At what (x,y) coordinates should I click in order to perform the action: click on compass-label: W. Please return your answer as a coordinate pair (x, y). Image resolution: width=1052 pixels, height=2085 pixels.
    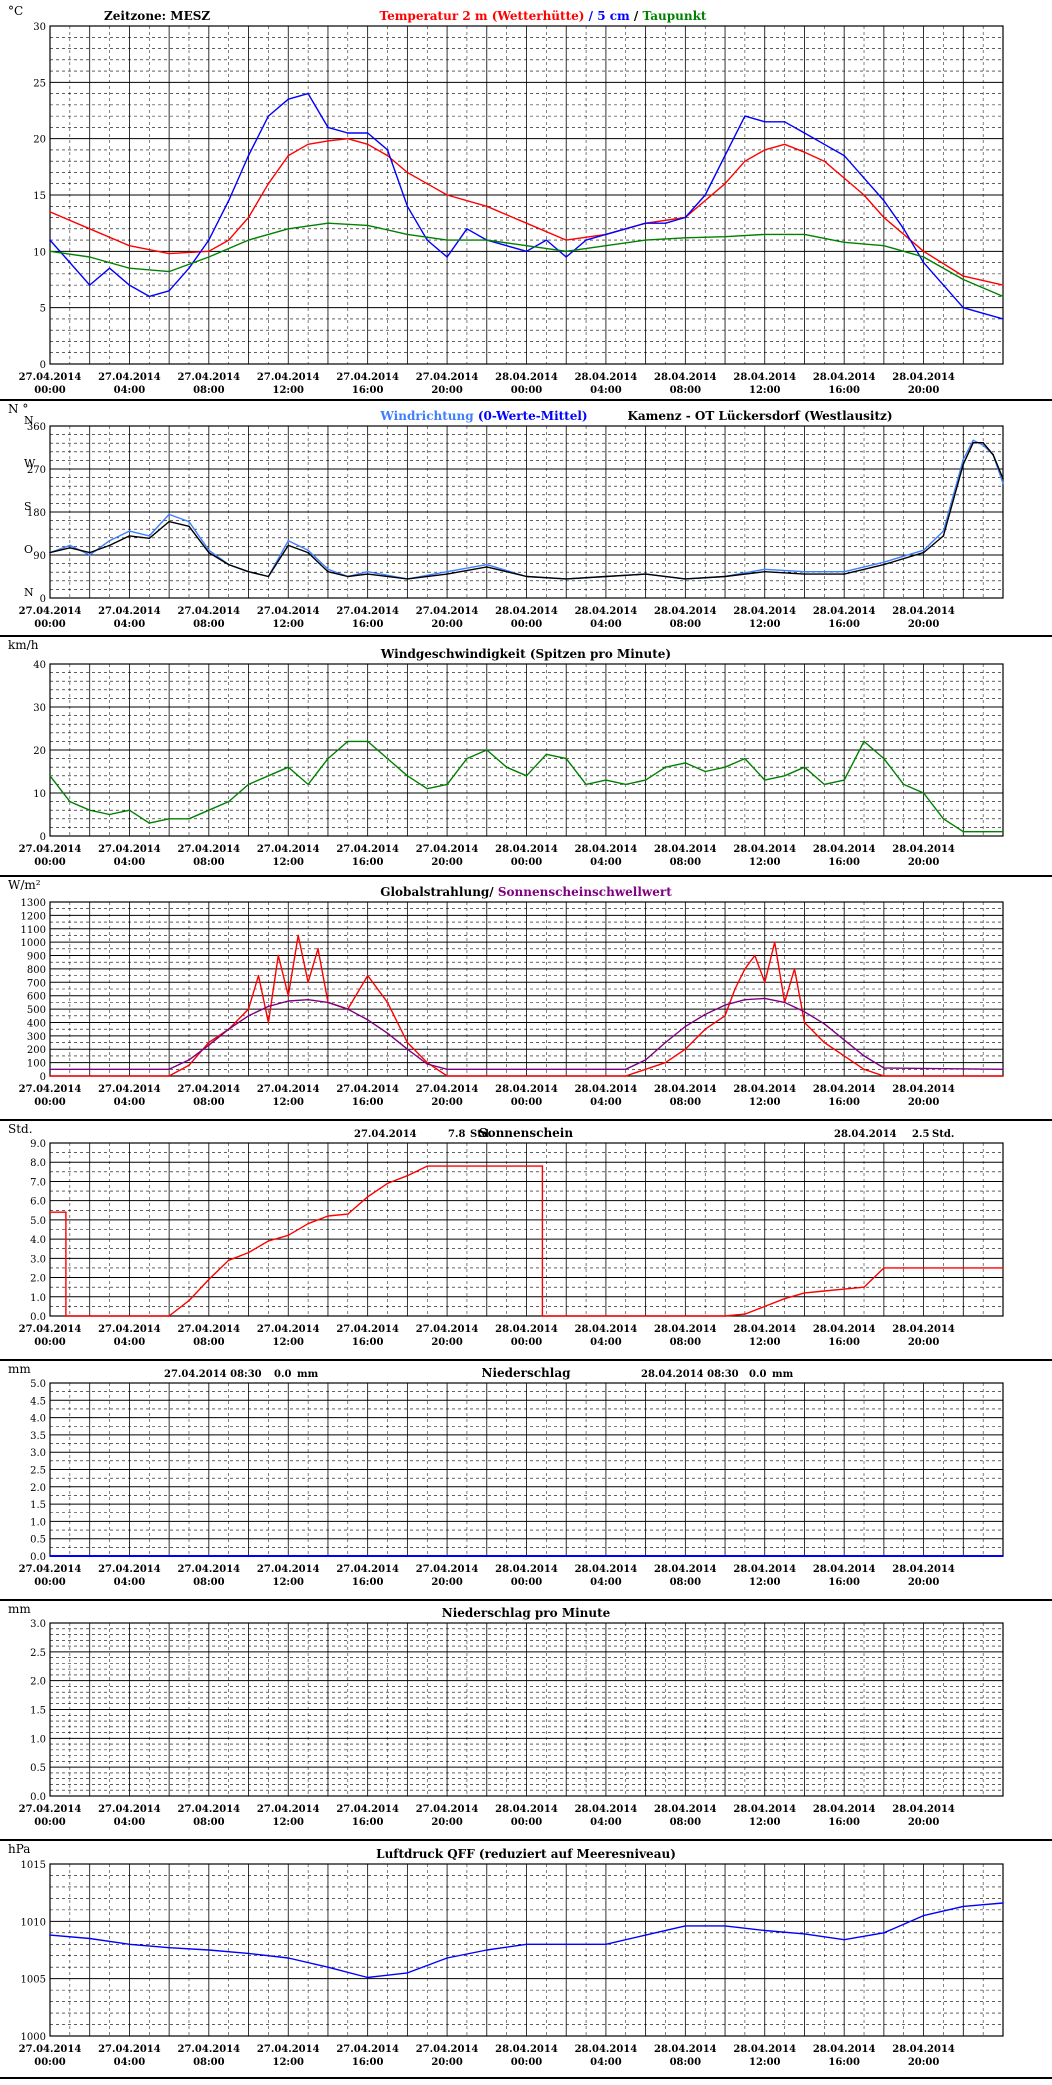
    Looking at the image, I should click on (30, 463).